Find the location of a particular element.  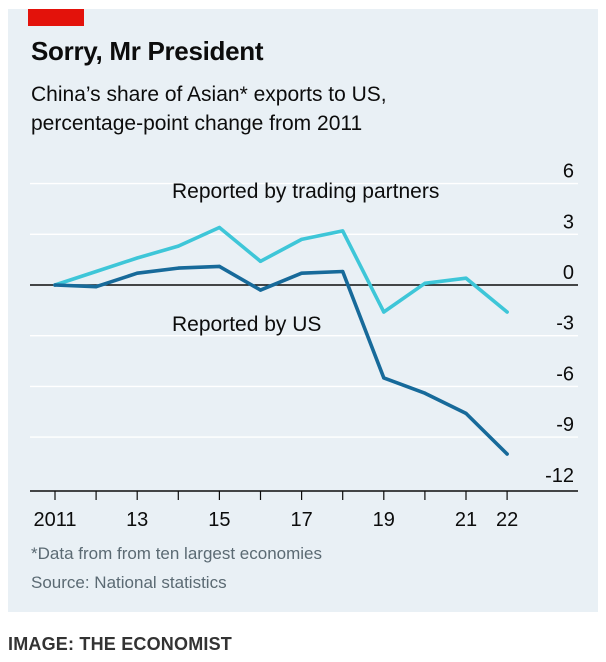

y-tick-label: 3 is located at coordinates (568, 222).